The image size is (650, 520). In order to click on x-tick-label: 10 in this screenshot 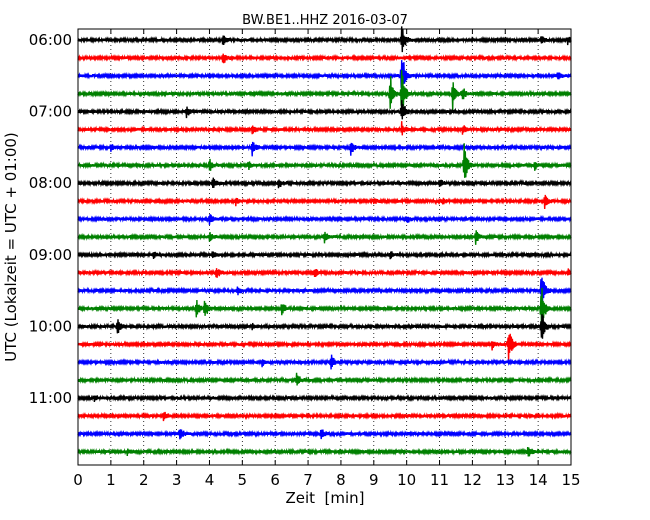, I will do `click(406, 480)`.